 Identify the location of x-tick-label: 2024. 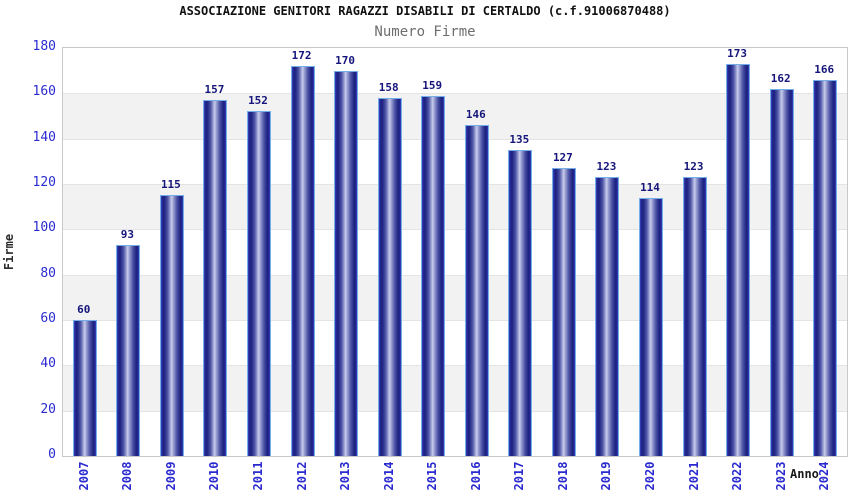
(824, 476).